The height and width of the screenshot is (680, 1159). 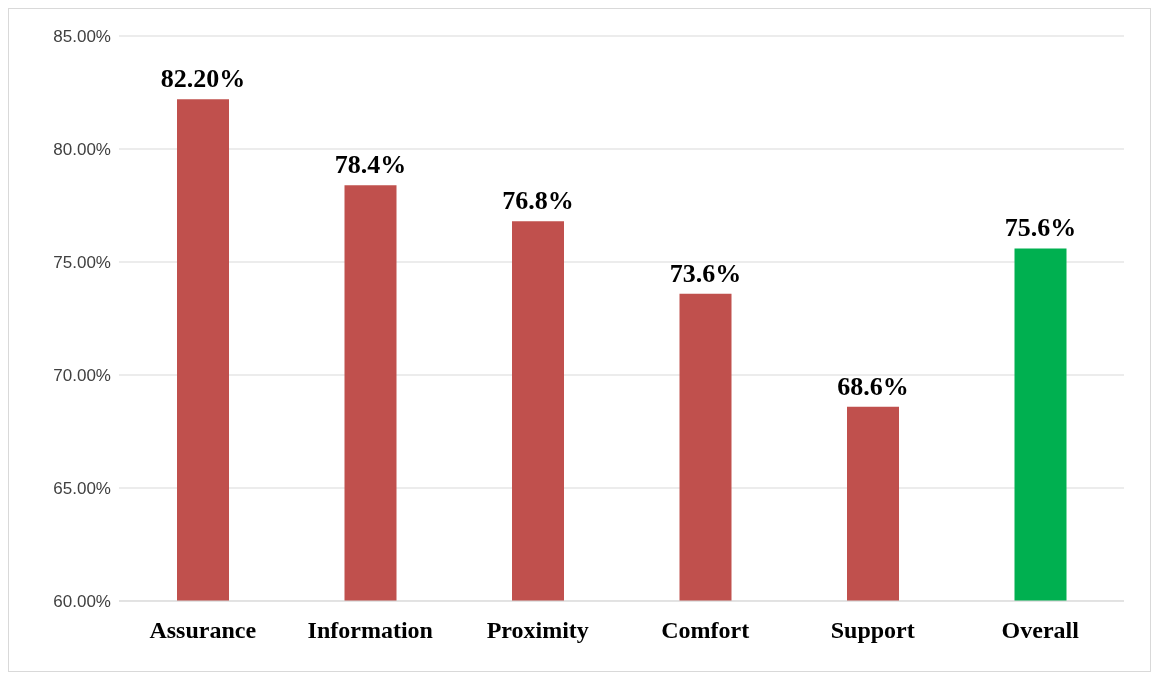 I want to click on data-label: 76.8%, so click(x=538, y=201).